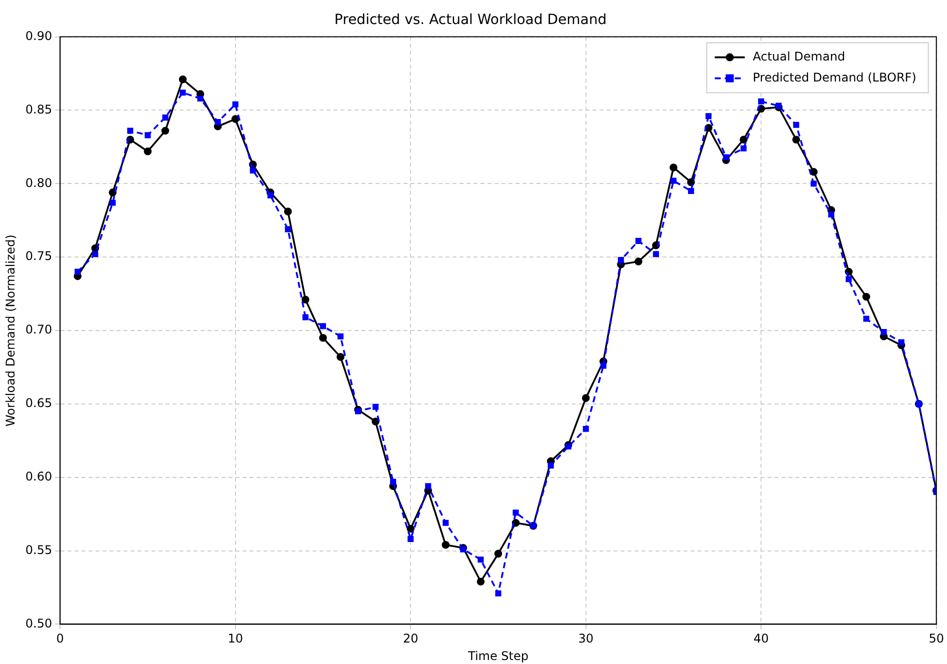 Image resolution: width=947 pixels, height=664 pixels. Describe the element at coordinates (586, 639) in the screenshot. I see `x-tick-label: 30` at that location.